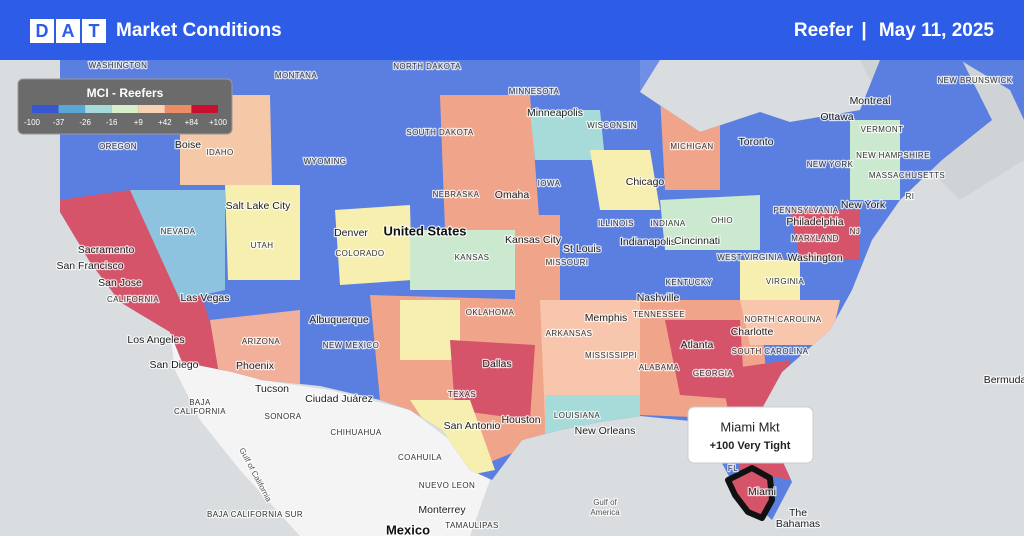  What do you see at coordinates (218, 122) in the screenshot?
I see `legend-label: +100` at bounding box center [218, 122].